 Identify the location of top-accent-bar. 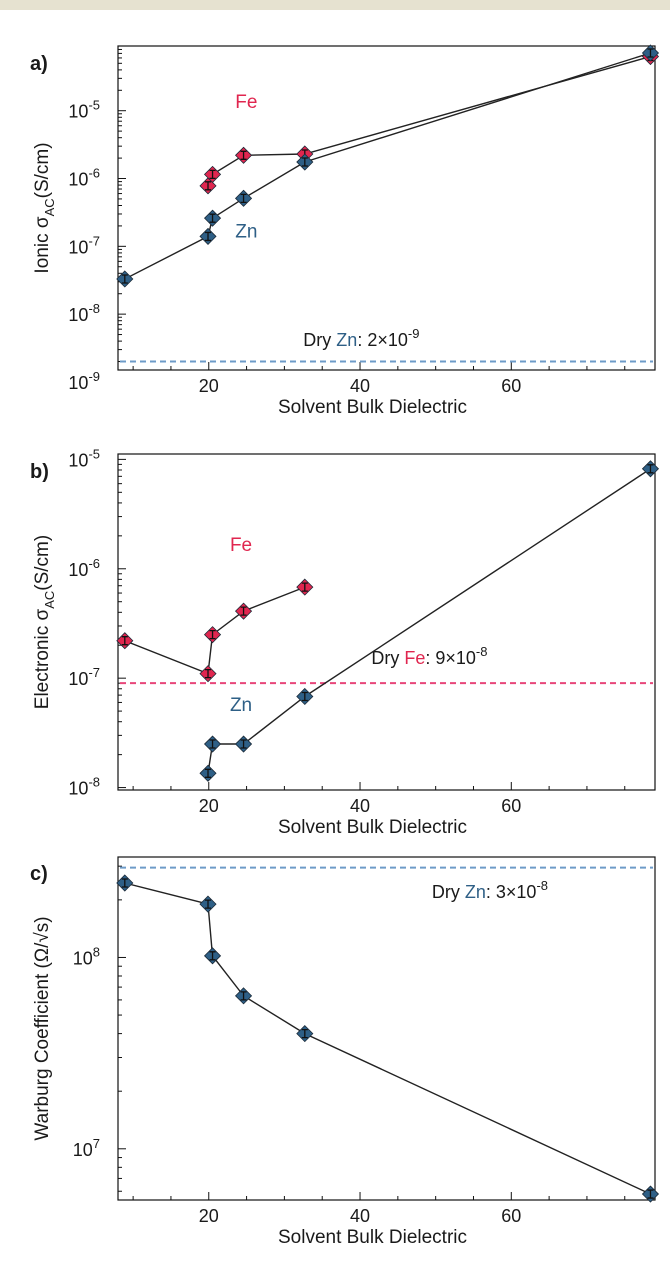
(335, 5).